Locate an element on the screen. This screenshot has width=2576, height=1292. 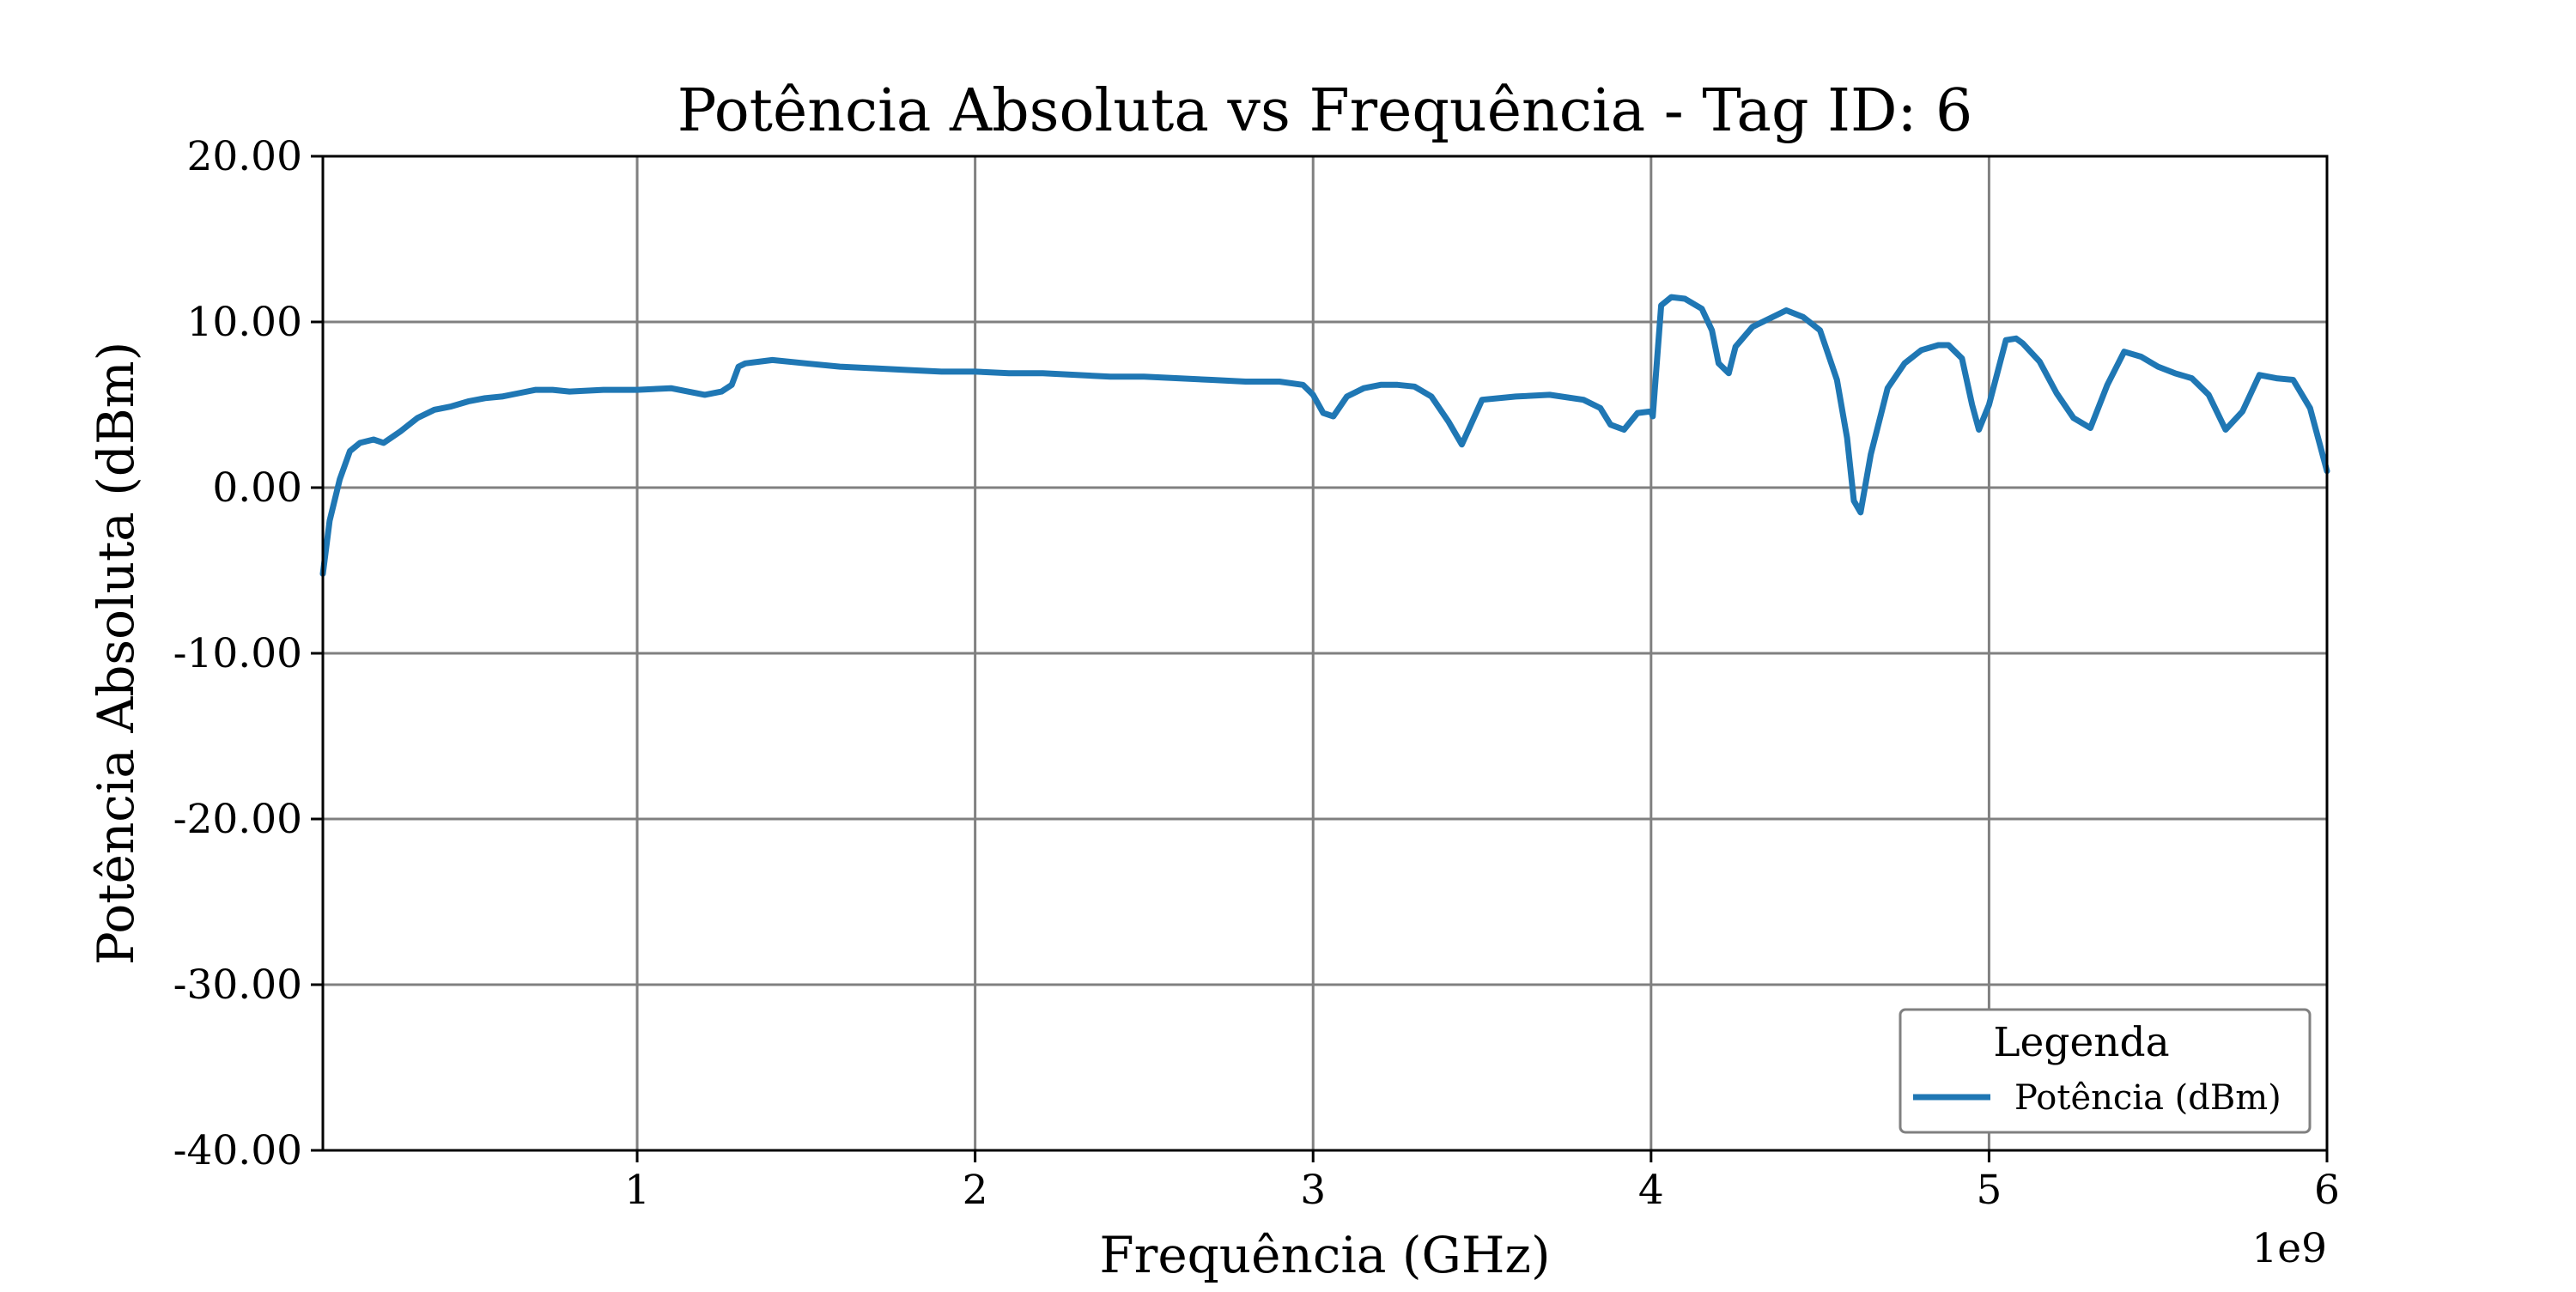
x-axis-offset-label: 1e9 is located at coordinates (2289, 1248).